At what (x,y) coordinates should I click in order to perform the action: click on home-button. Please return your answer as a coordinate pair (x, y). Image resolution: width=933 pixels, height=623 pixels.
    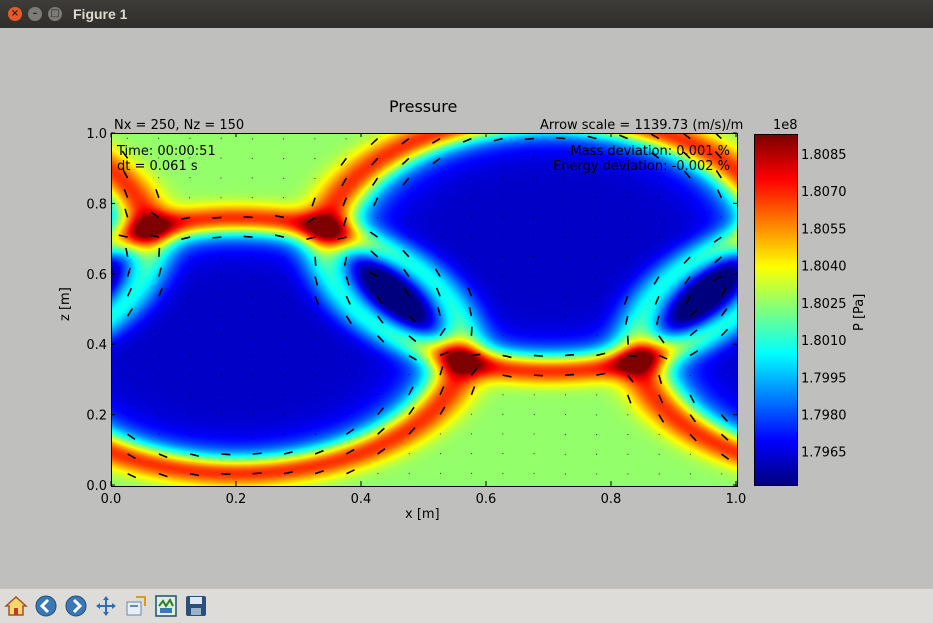
    Looking at the image, I should click on (16, 606).